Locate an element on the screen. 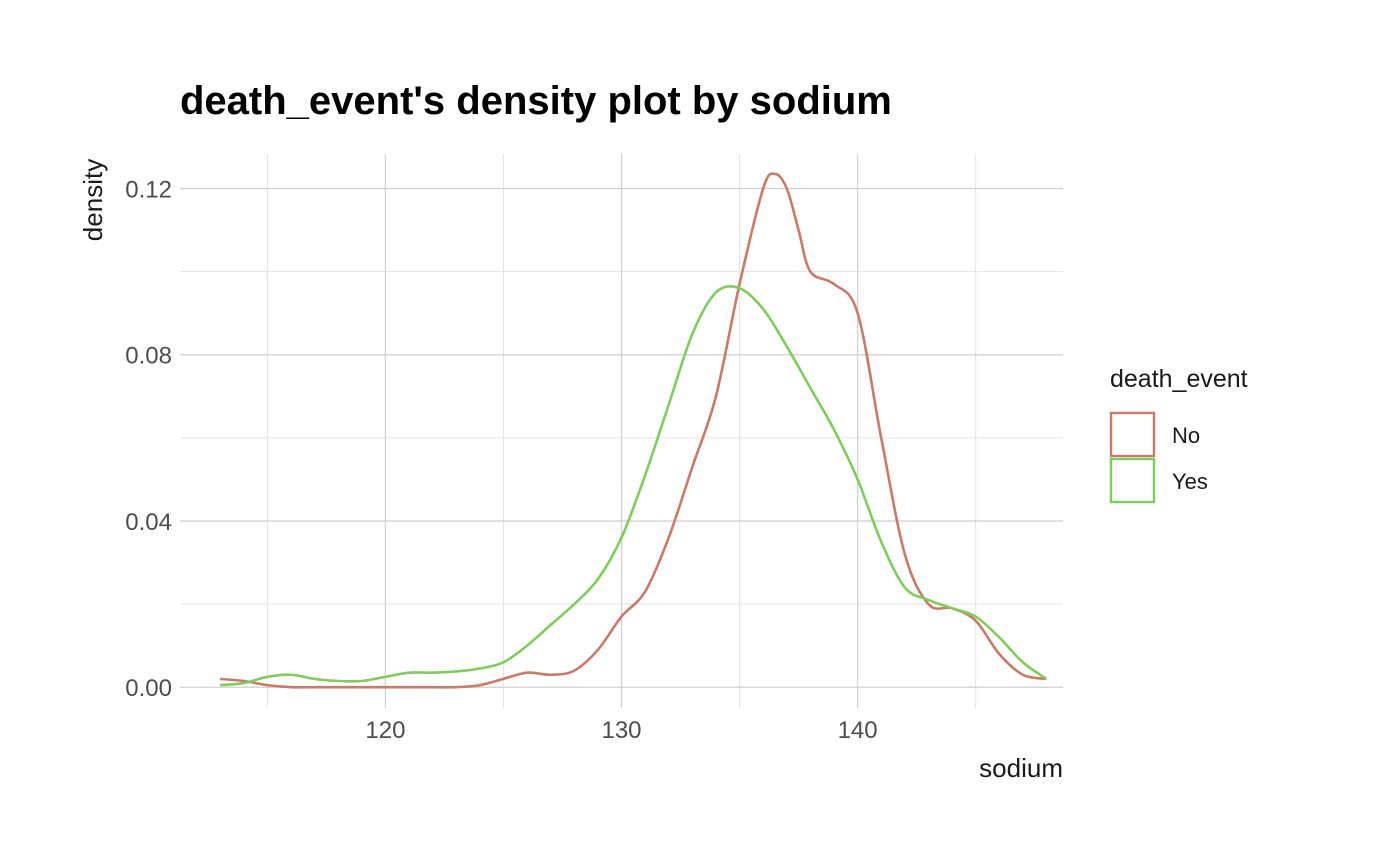  x-tick-label: 140 is located at coordinates (858, 730).